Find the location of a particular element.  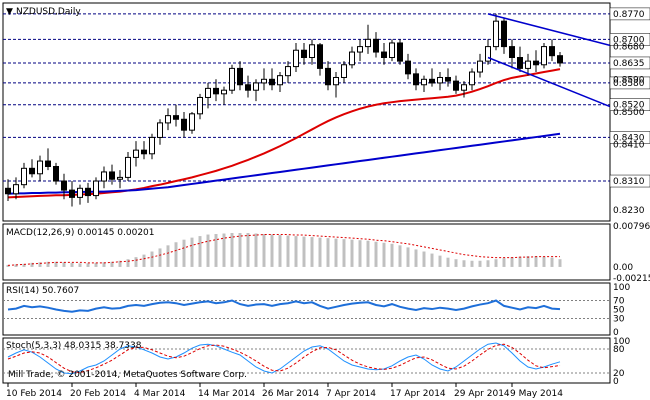

level-label: 0.8770 is located at coordinates (629, 15).